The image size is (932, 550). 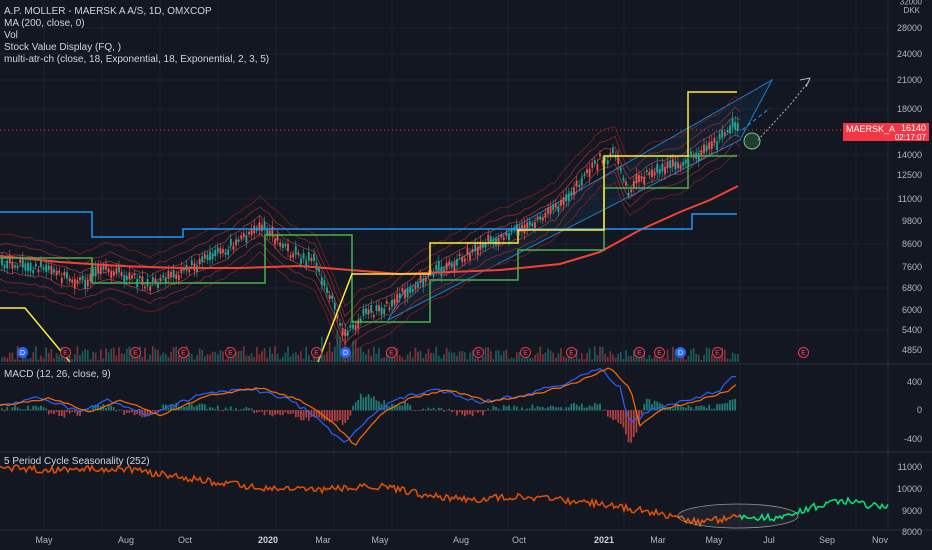 I want to click on price-tag-value: 16140, so click(x=913, y=128).